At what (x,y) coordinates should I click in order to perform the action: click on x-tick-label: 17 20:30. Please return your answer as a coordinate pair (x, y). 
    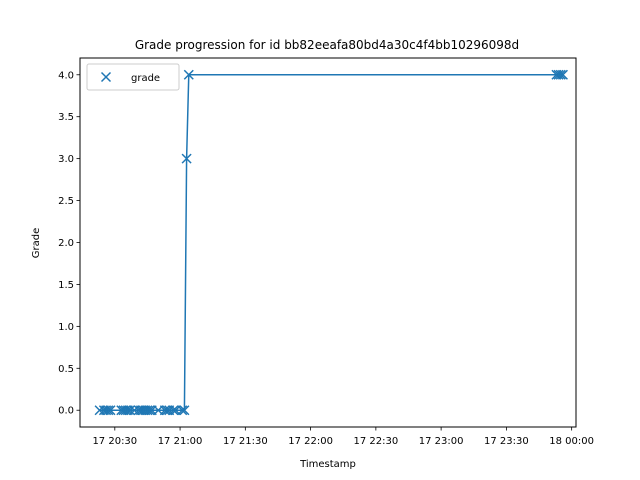
    Looking at the image, I should click on (114, 441).